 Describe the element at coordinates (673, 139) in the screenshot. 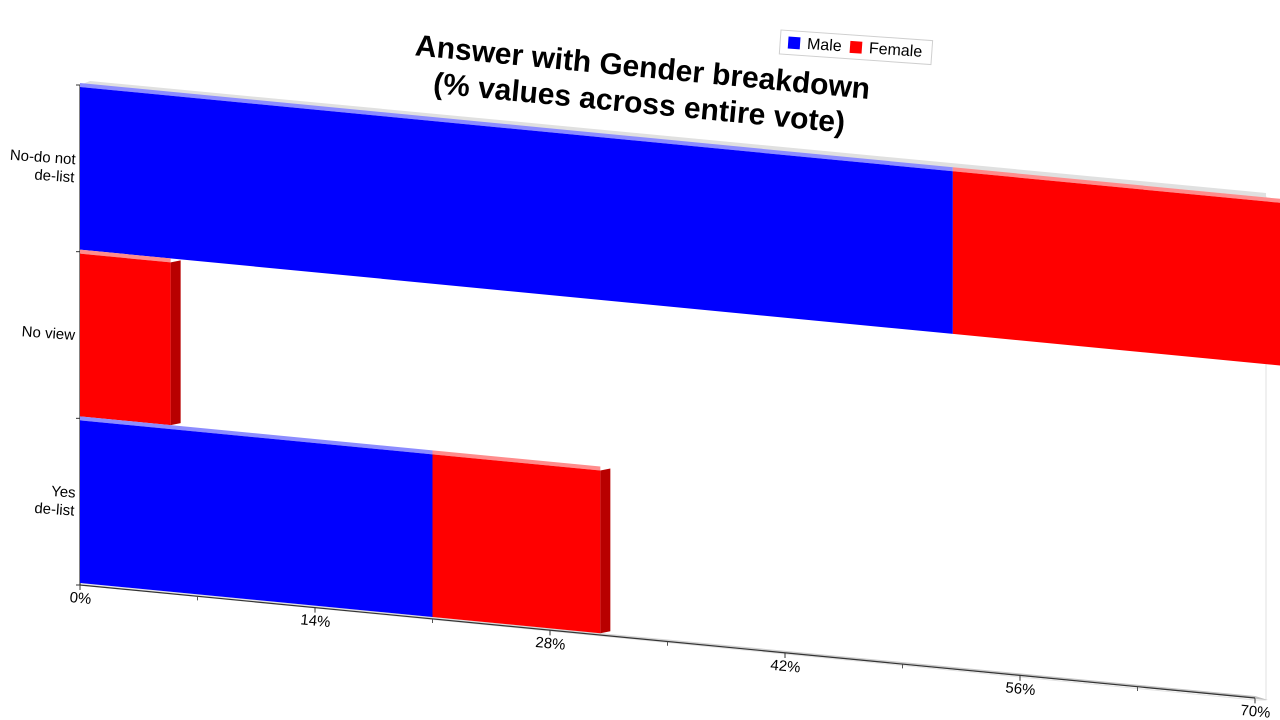

I see `left-wall-top` at that location.